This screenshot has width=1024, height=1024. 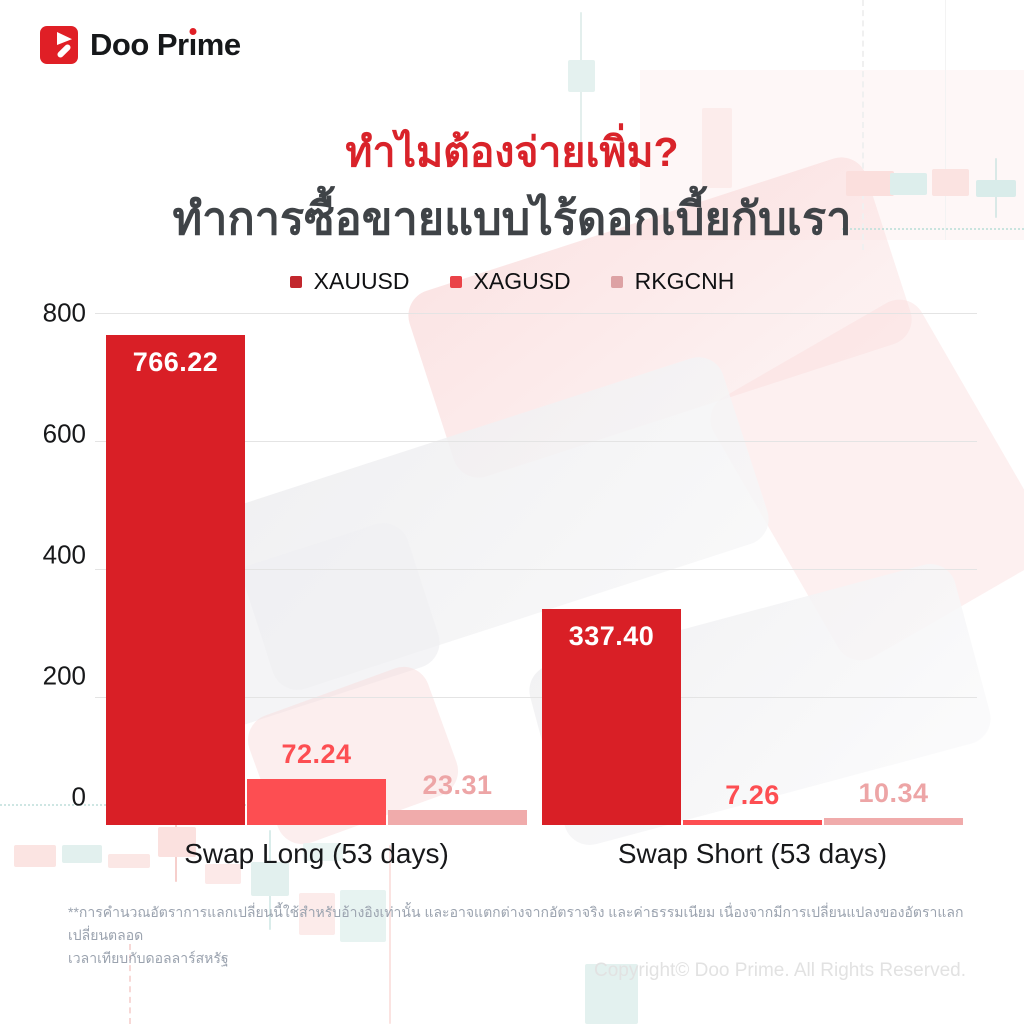 What do you see at coordinates (512, 218) in the screenshot?
I see `page-subtitle: ทำการซื้อขายแบบไร้ดอกเบี้ยกับเรา` at bounding box center [512, 218].